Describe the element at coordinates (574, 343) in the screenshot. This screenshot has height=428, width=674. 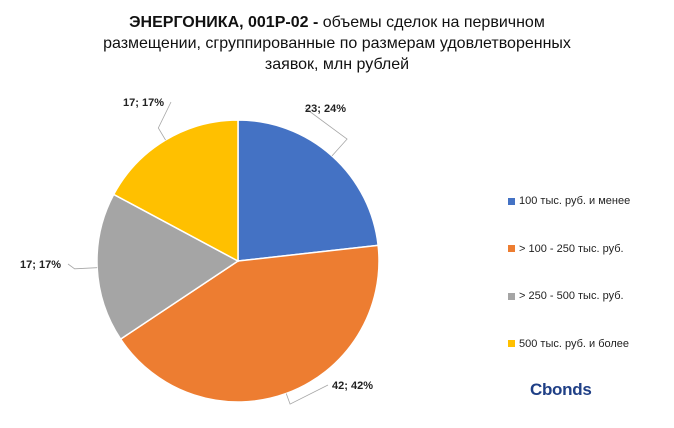
I see `legend-label-3: 500 тыс. руб. и более` at that location.